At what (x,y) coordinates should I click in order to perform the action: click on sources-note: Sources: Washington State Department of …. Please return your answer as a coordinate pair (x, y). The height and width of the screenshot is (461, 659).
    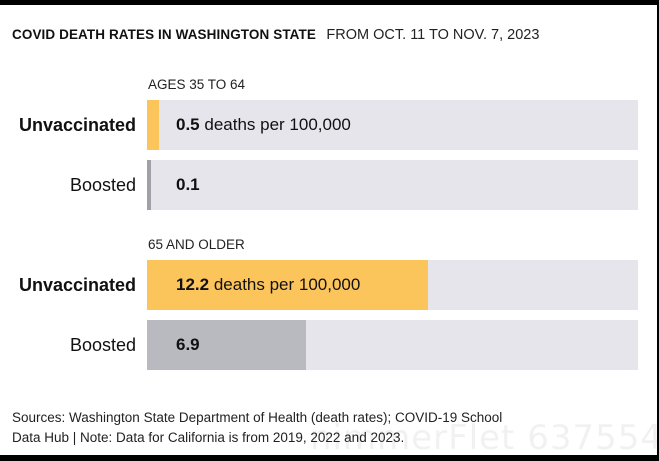
    Looking at the image, I should click on (312, 428).